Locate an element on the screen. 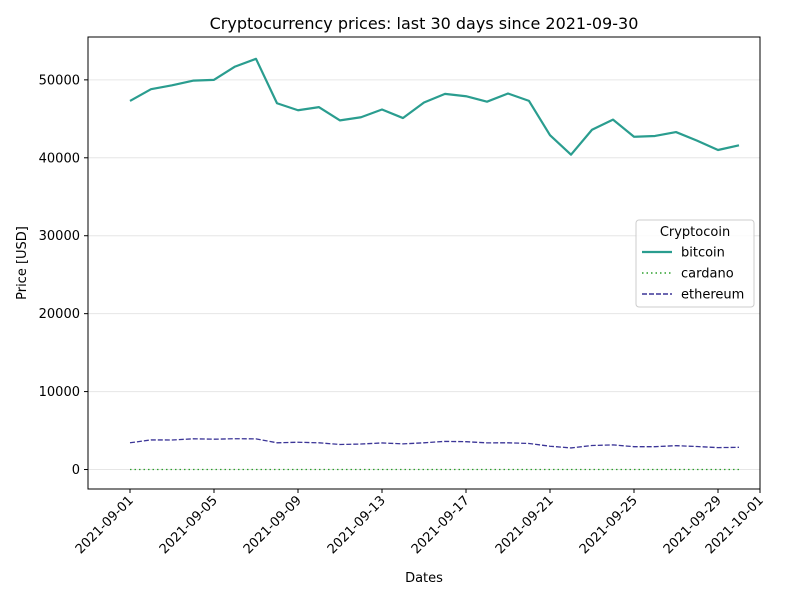 The image size is (800, 600). x-axis-title: Dates is located at coordinates (424, 578).